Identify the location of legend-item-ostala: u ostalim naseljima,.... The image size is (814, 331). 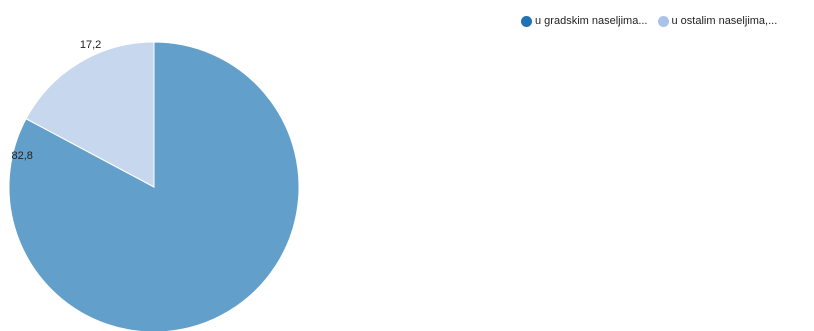
(717, 21).